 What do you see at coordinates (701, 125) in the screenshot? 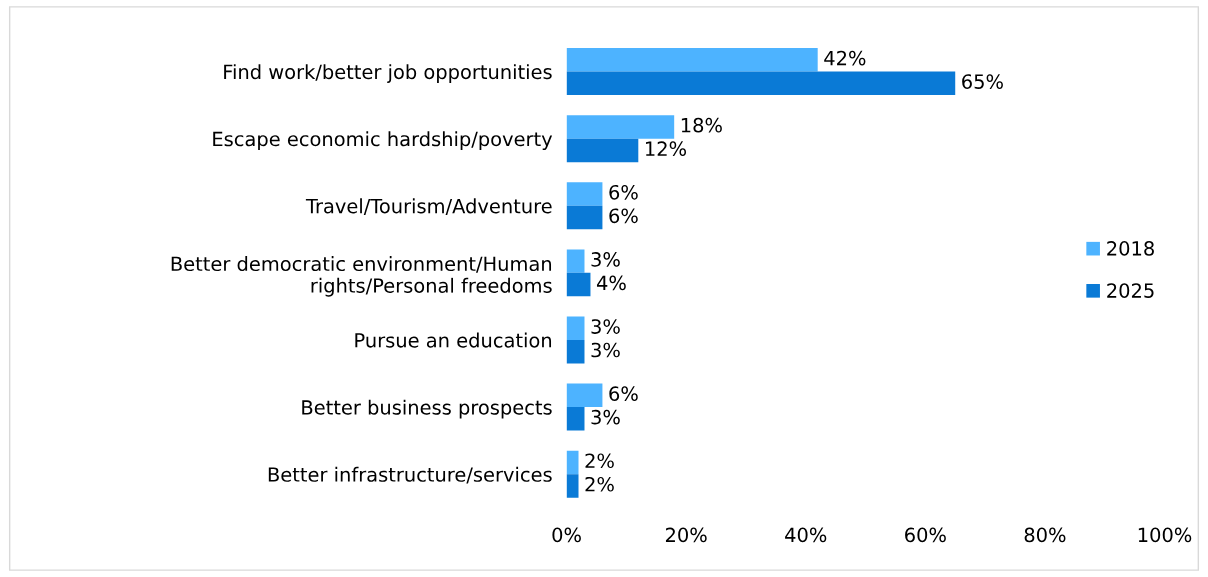
I see `data-label: 18%` at bounding box center [701, 125].